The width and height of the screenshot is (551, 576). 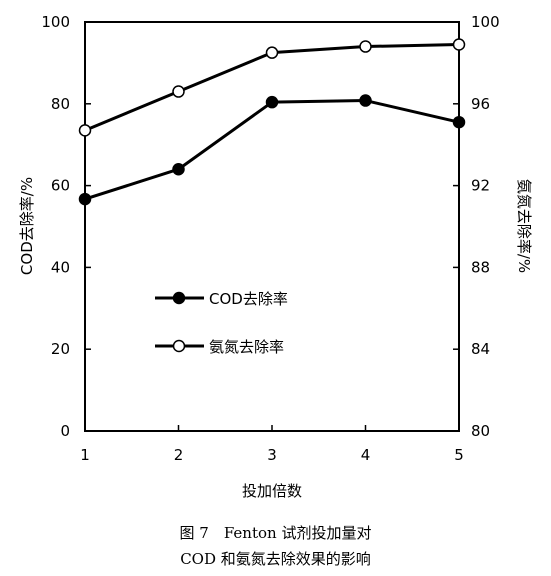 I want to click on legend: COD去除率 氨氮去除率, so click(x=221, y=323).